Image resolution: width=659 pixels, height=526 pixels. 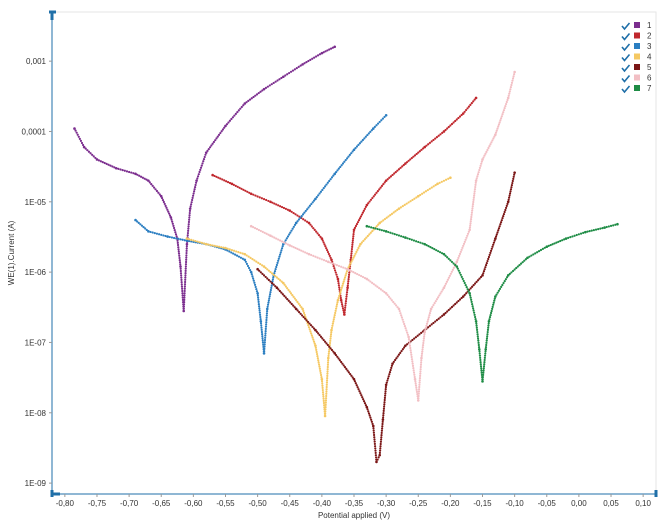 I want to click on x-axis-left-handle, so click(x=55, y=493).